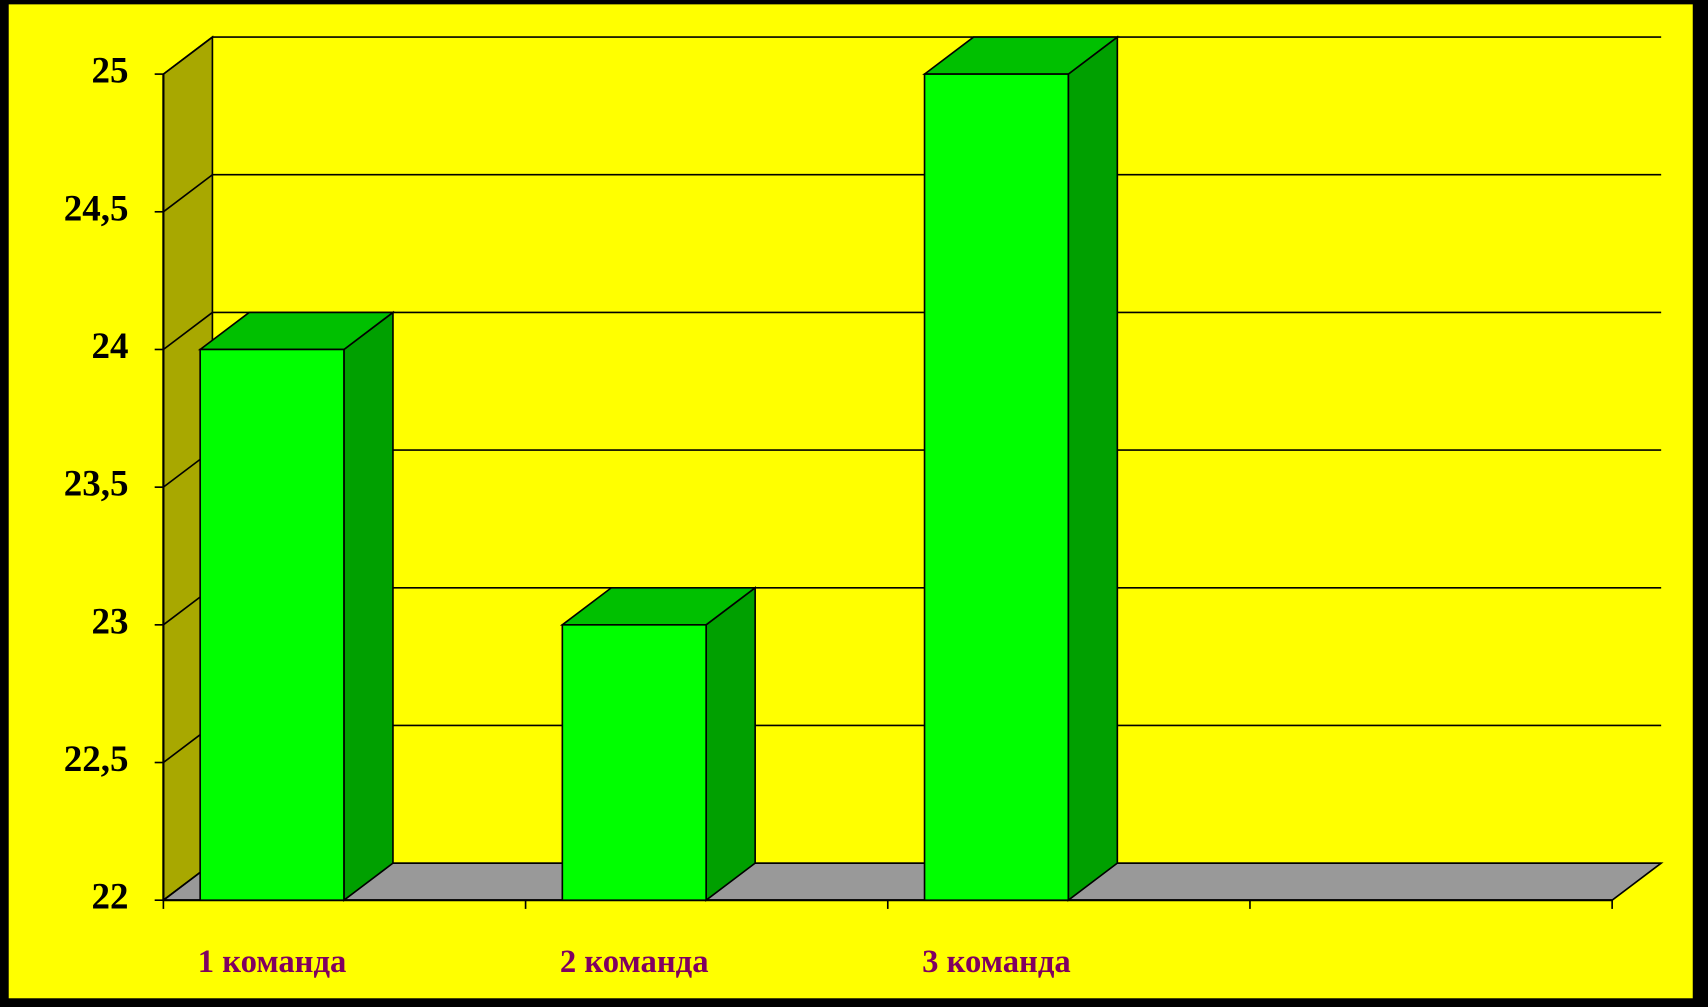 The width and height of the screenshot is (1708, 1007). Describe the element at coordinates (96, 759) in the screenshot. I see `y-tick-label: 22,5` at that location.